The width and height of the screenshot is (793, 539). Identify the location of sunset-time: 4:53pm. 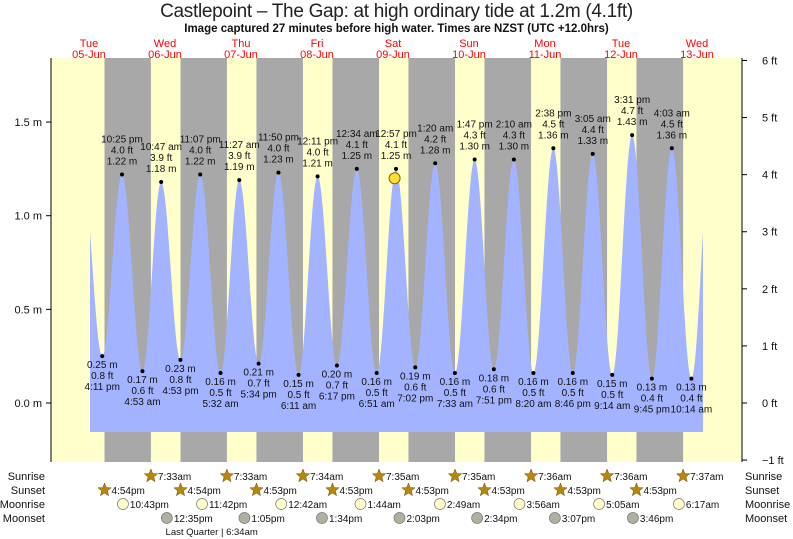
(355, 491).